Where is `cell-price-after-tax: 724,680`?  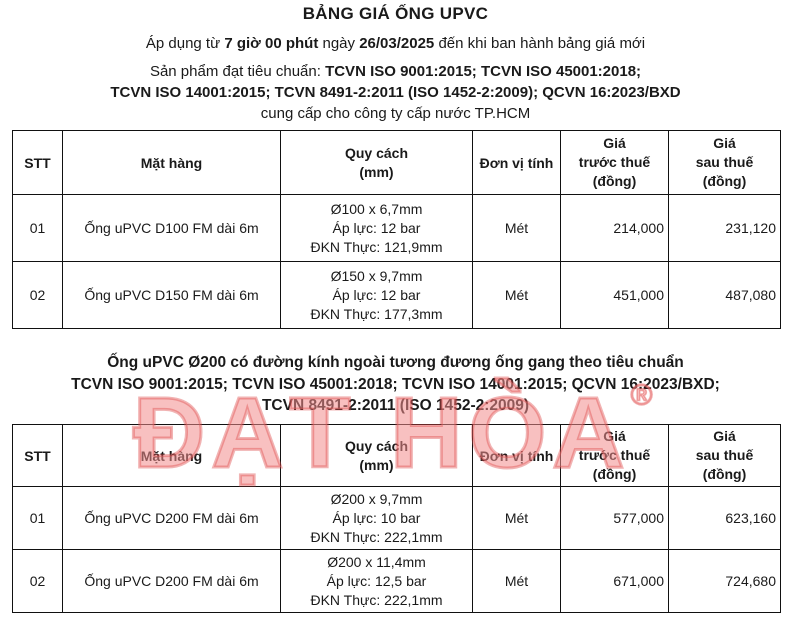 cell-price-after-tax: 724,680 is located at coordinates (724, 581).